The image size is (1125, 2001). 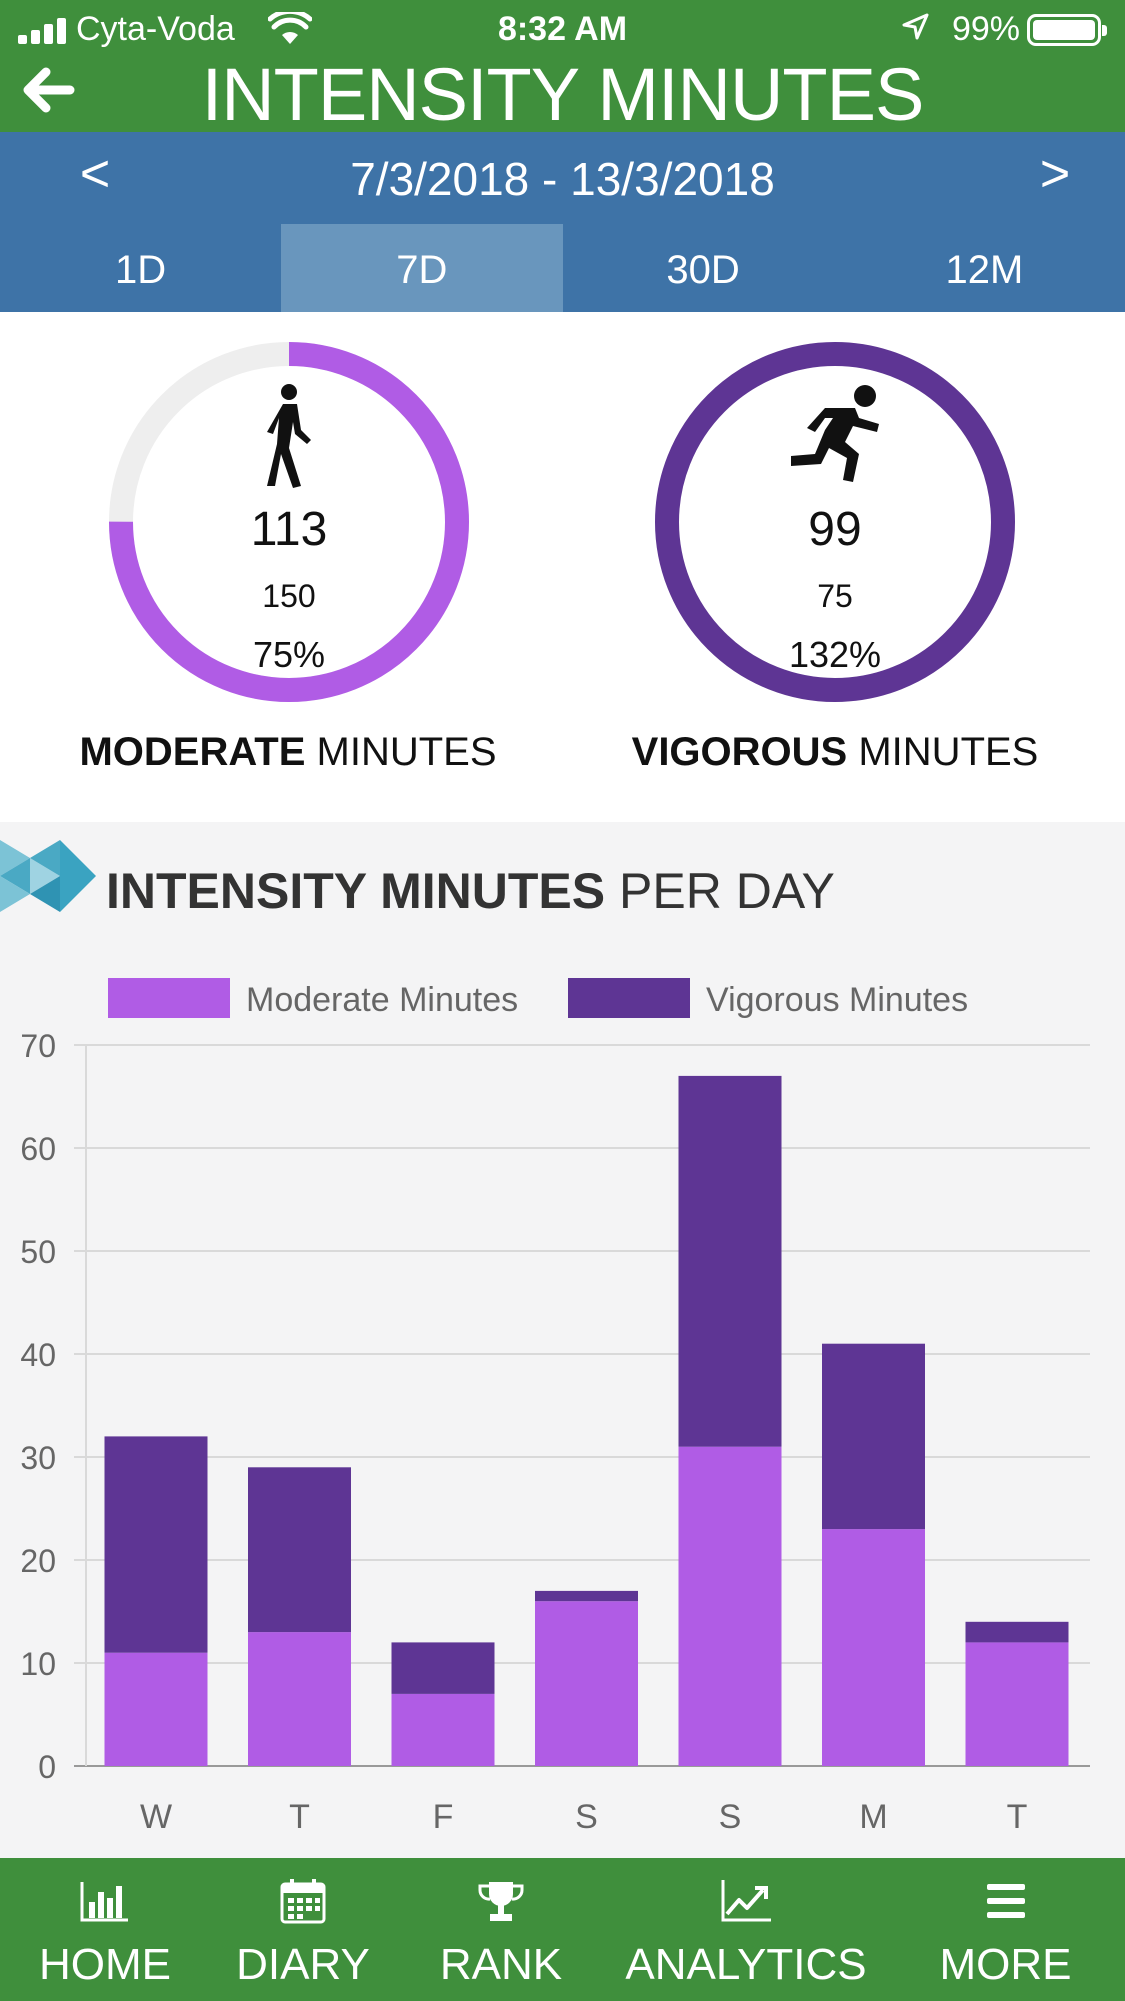 What do you see at coordinates (1055, 174) in the screenshot?
I see `next-range-button: >` at bounding box center [1055, 174].